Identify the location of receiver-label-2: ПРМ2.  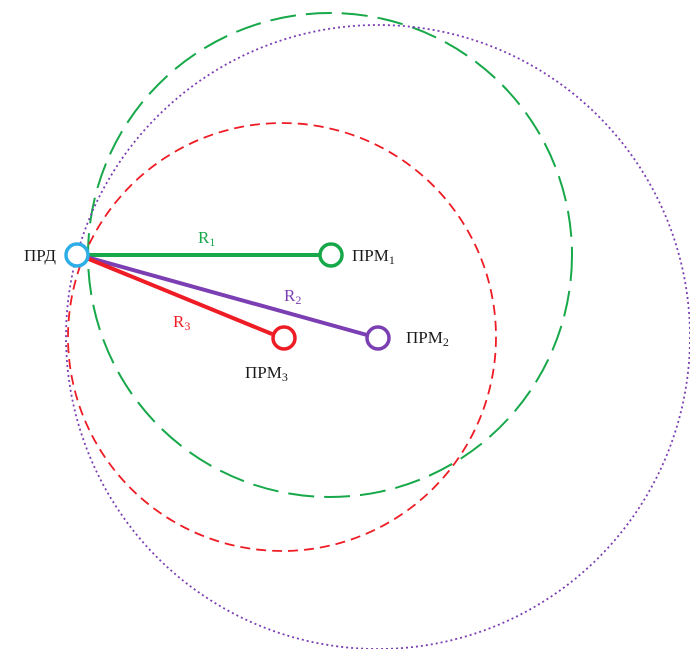
(427, 338).